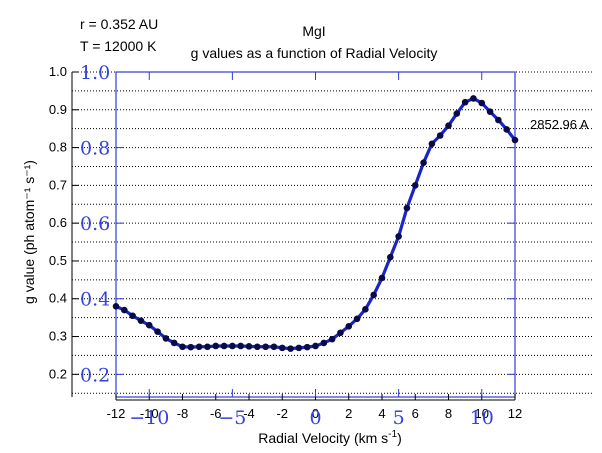 The height and width of the screenshot is (453, 602). I want to click on x-axis: -12 -10 -8 -6 -4 -2 0 2 4 6 8 10 12, so click(314, 407).